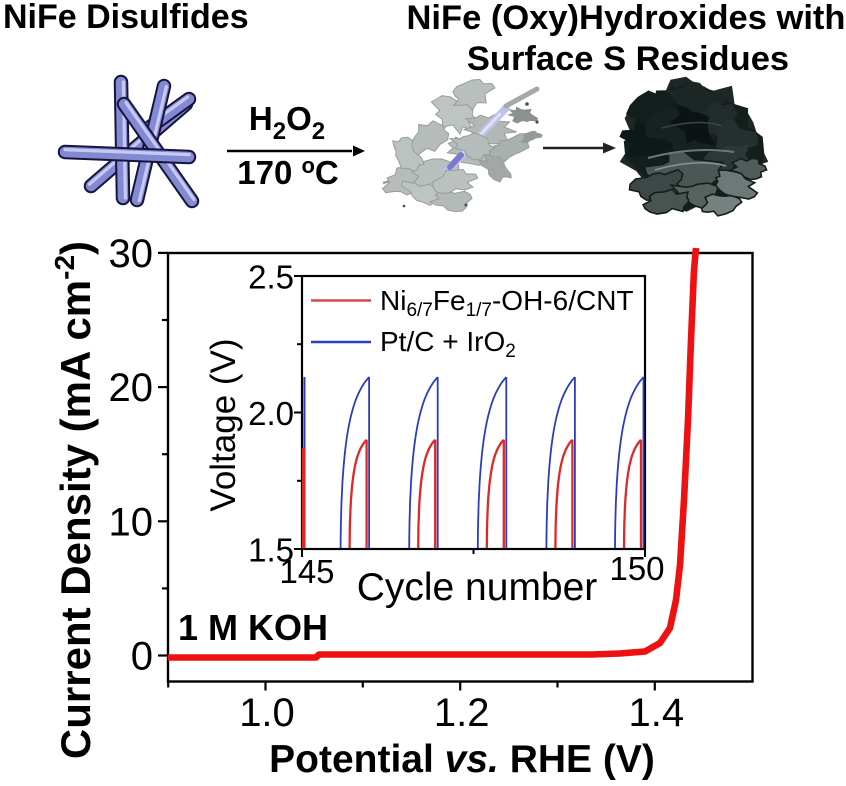 The image size is (846, 786). I want to click on svg-text: Voltage (V), so click(223, 424).